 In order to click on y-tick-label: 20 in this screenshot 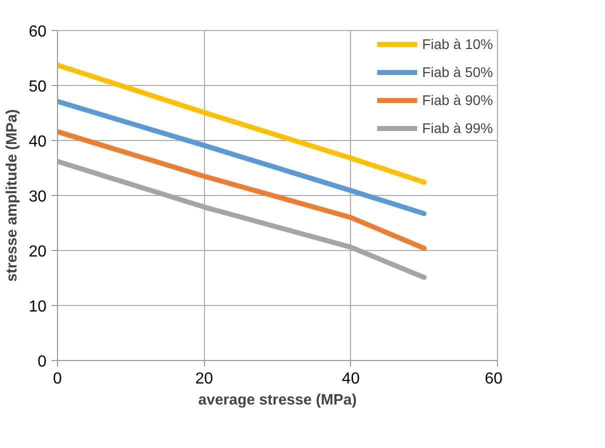, I will do `click(37, 252)`.